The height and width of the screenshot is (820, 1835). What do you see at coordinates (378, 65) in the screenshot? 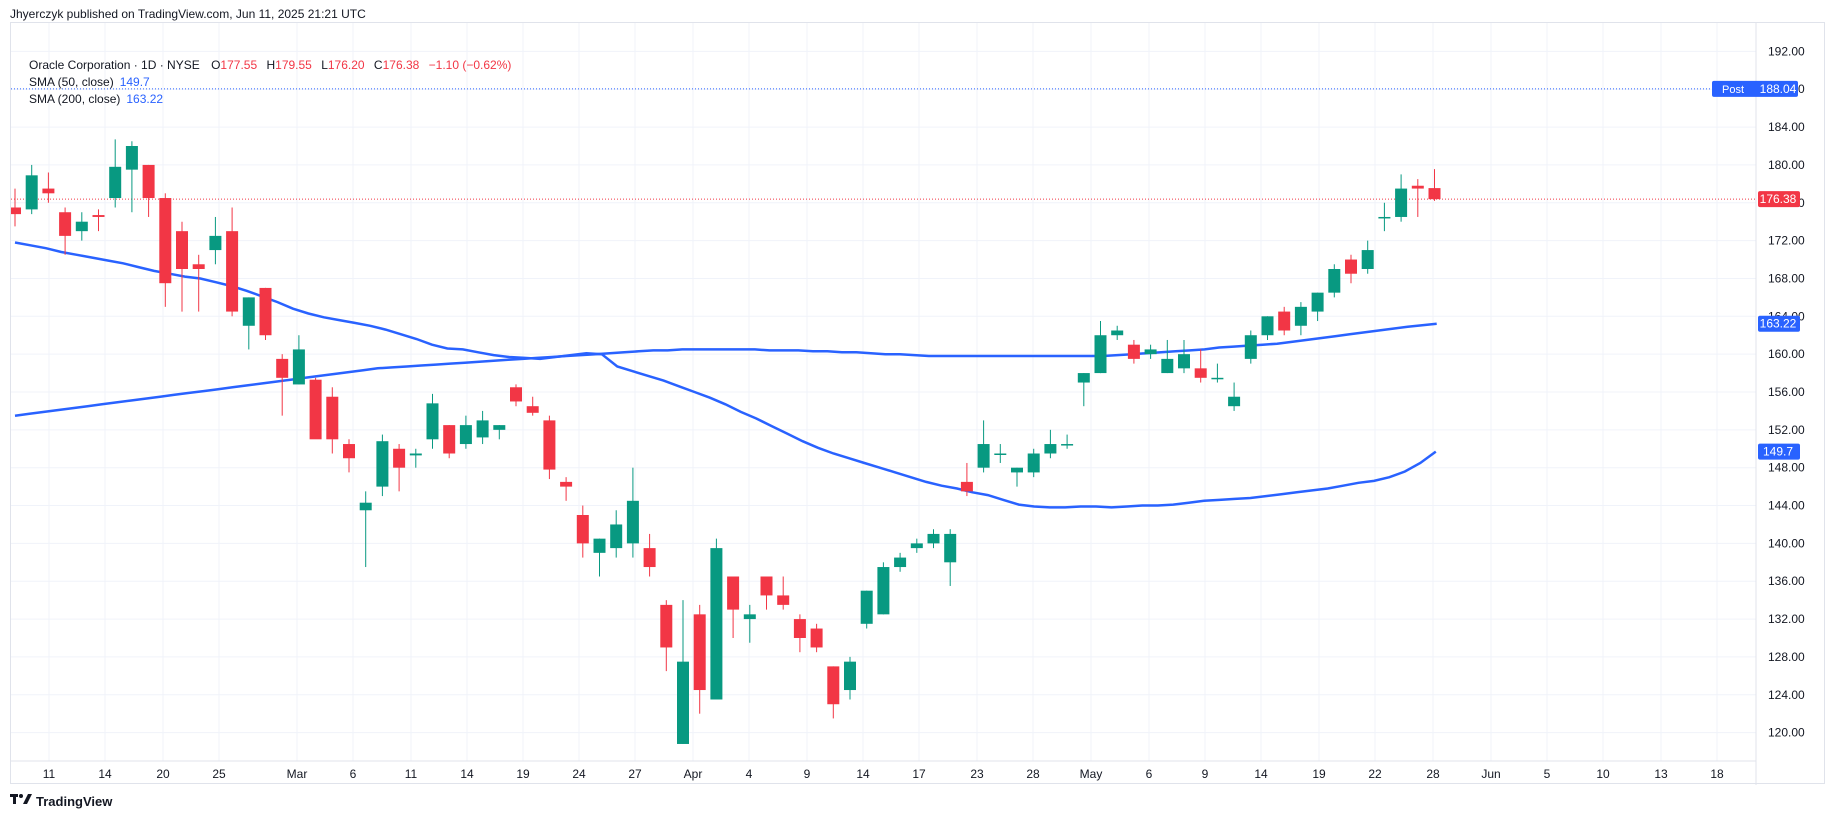
I see `close-label: C` at bounding box center [378, 65].